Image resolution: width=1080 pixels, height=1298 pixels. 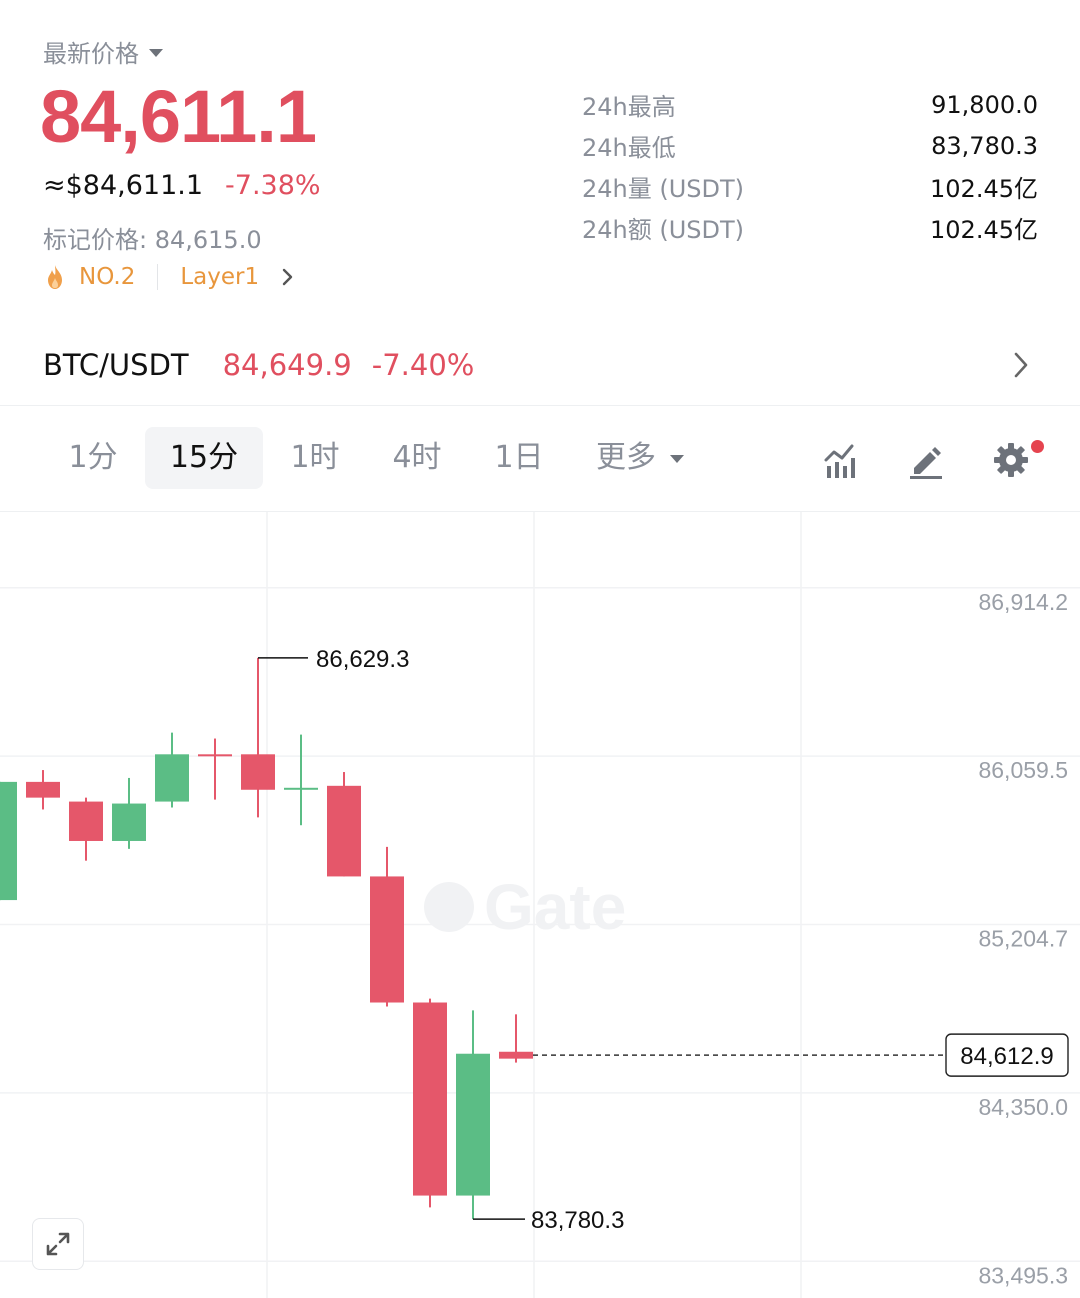 I want to click on y-axis-tick-label: 84,350.0, so click(x=1023, y=1107).